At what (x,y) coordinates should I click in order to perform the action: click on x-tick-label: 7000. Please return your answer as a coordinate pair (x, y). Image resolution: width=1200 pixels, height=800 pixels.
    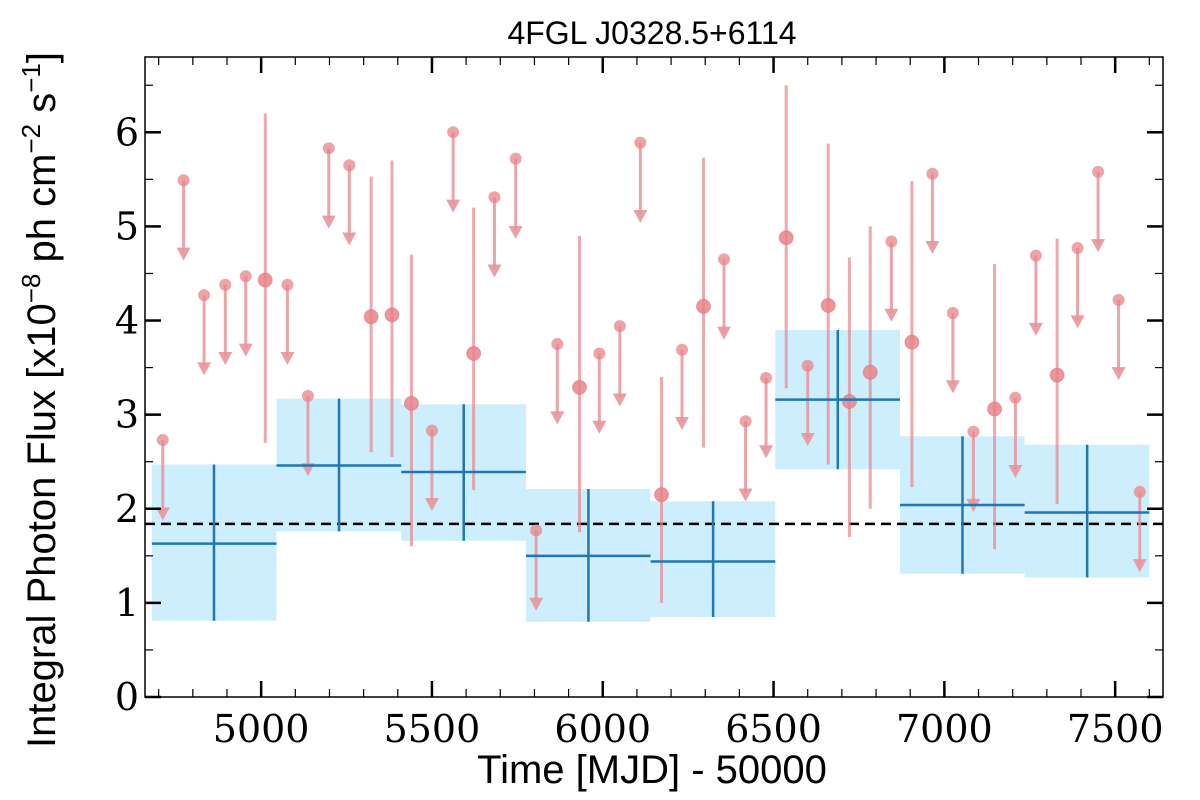
    Looking at the image, I should click on (944, 729).